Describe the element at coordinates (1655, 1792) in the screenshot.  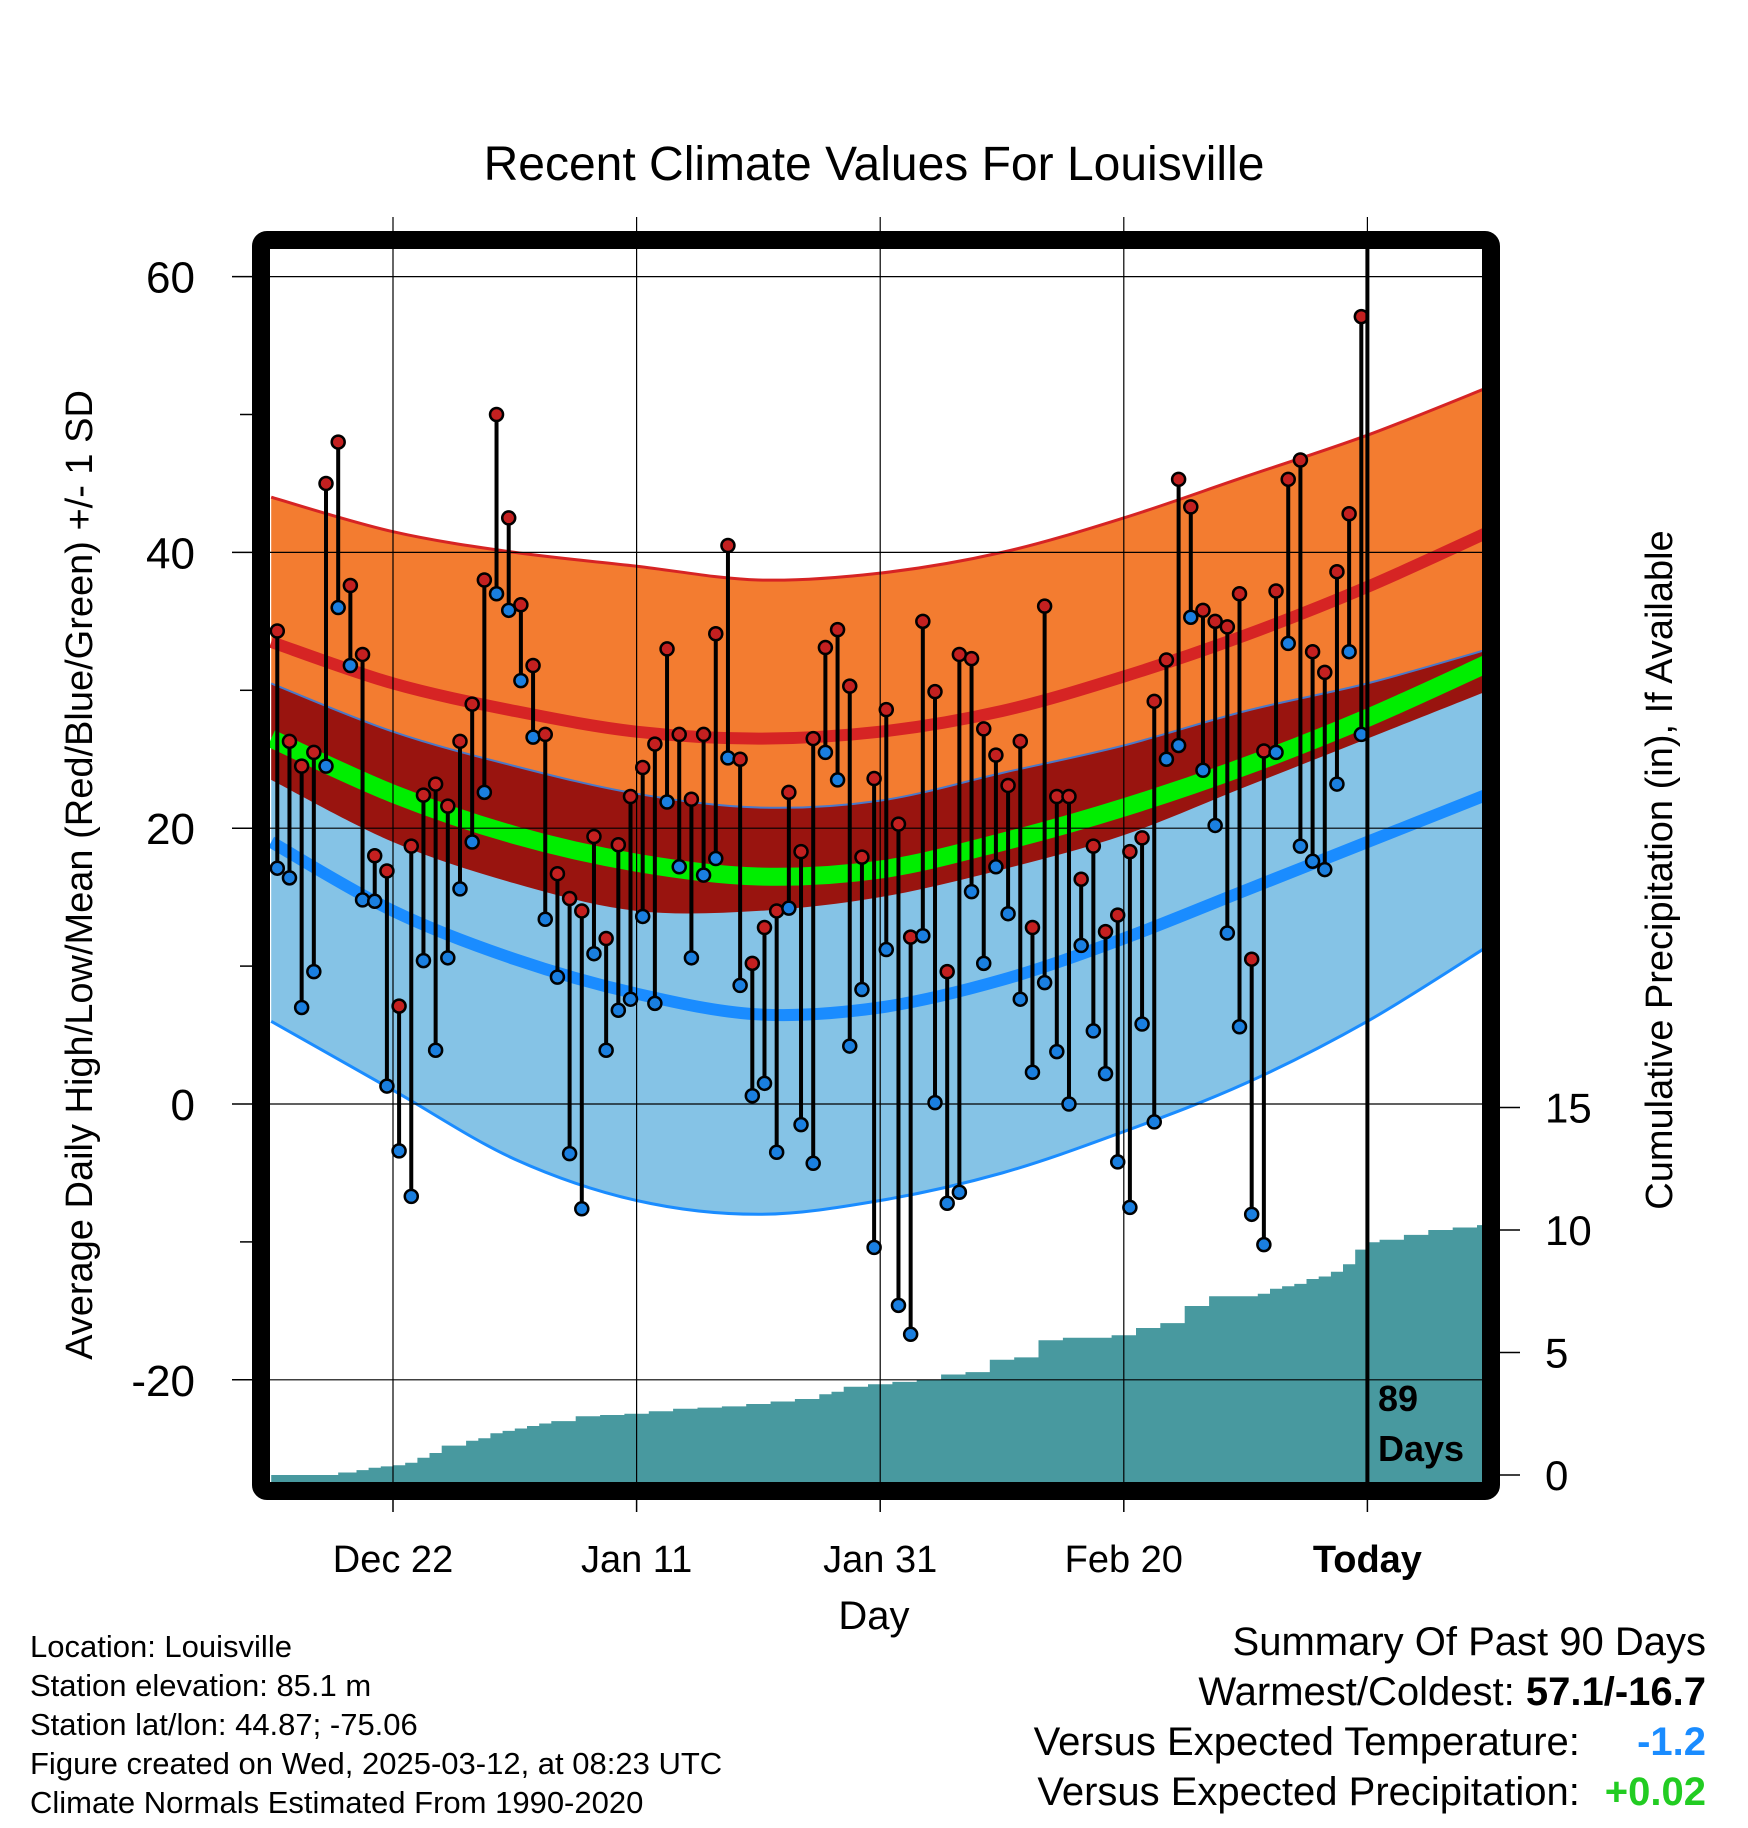
I see `precip-vs-expected-value: +0.02` at that location.